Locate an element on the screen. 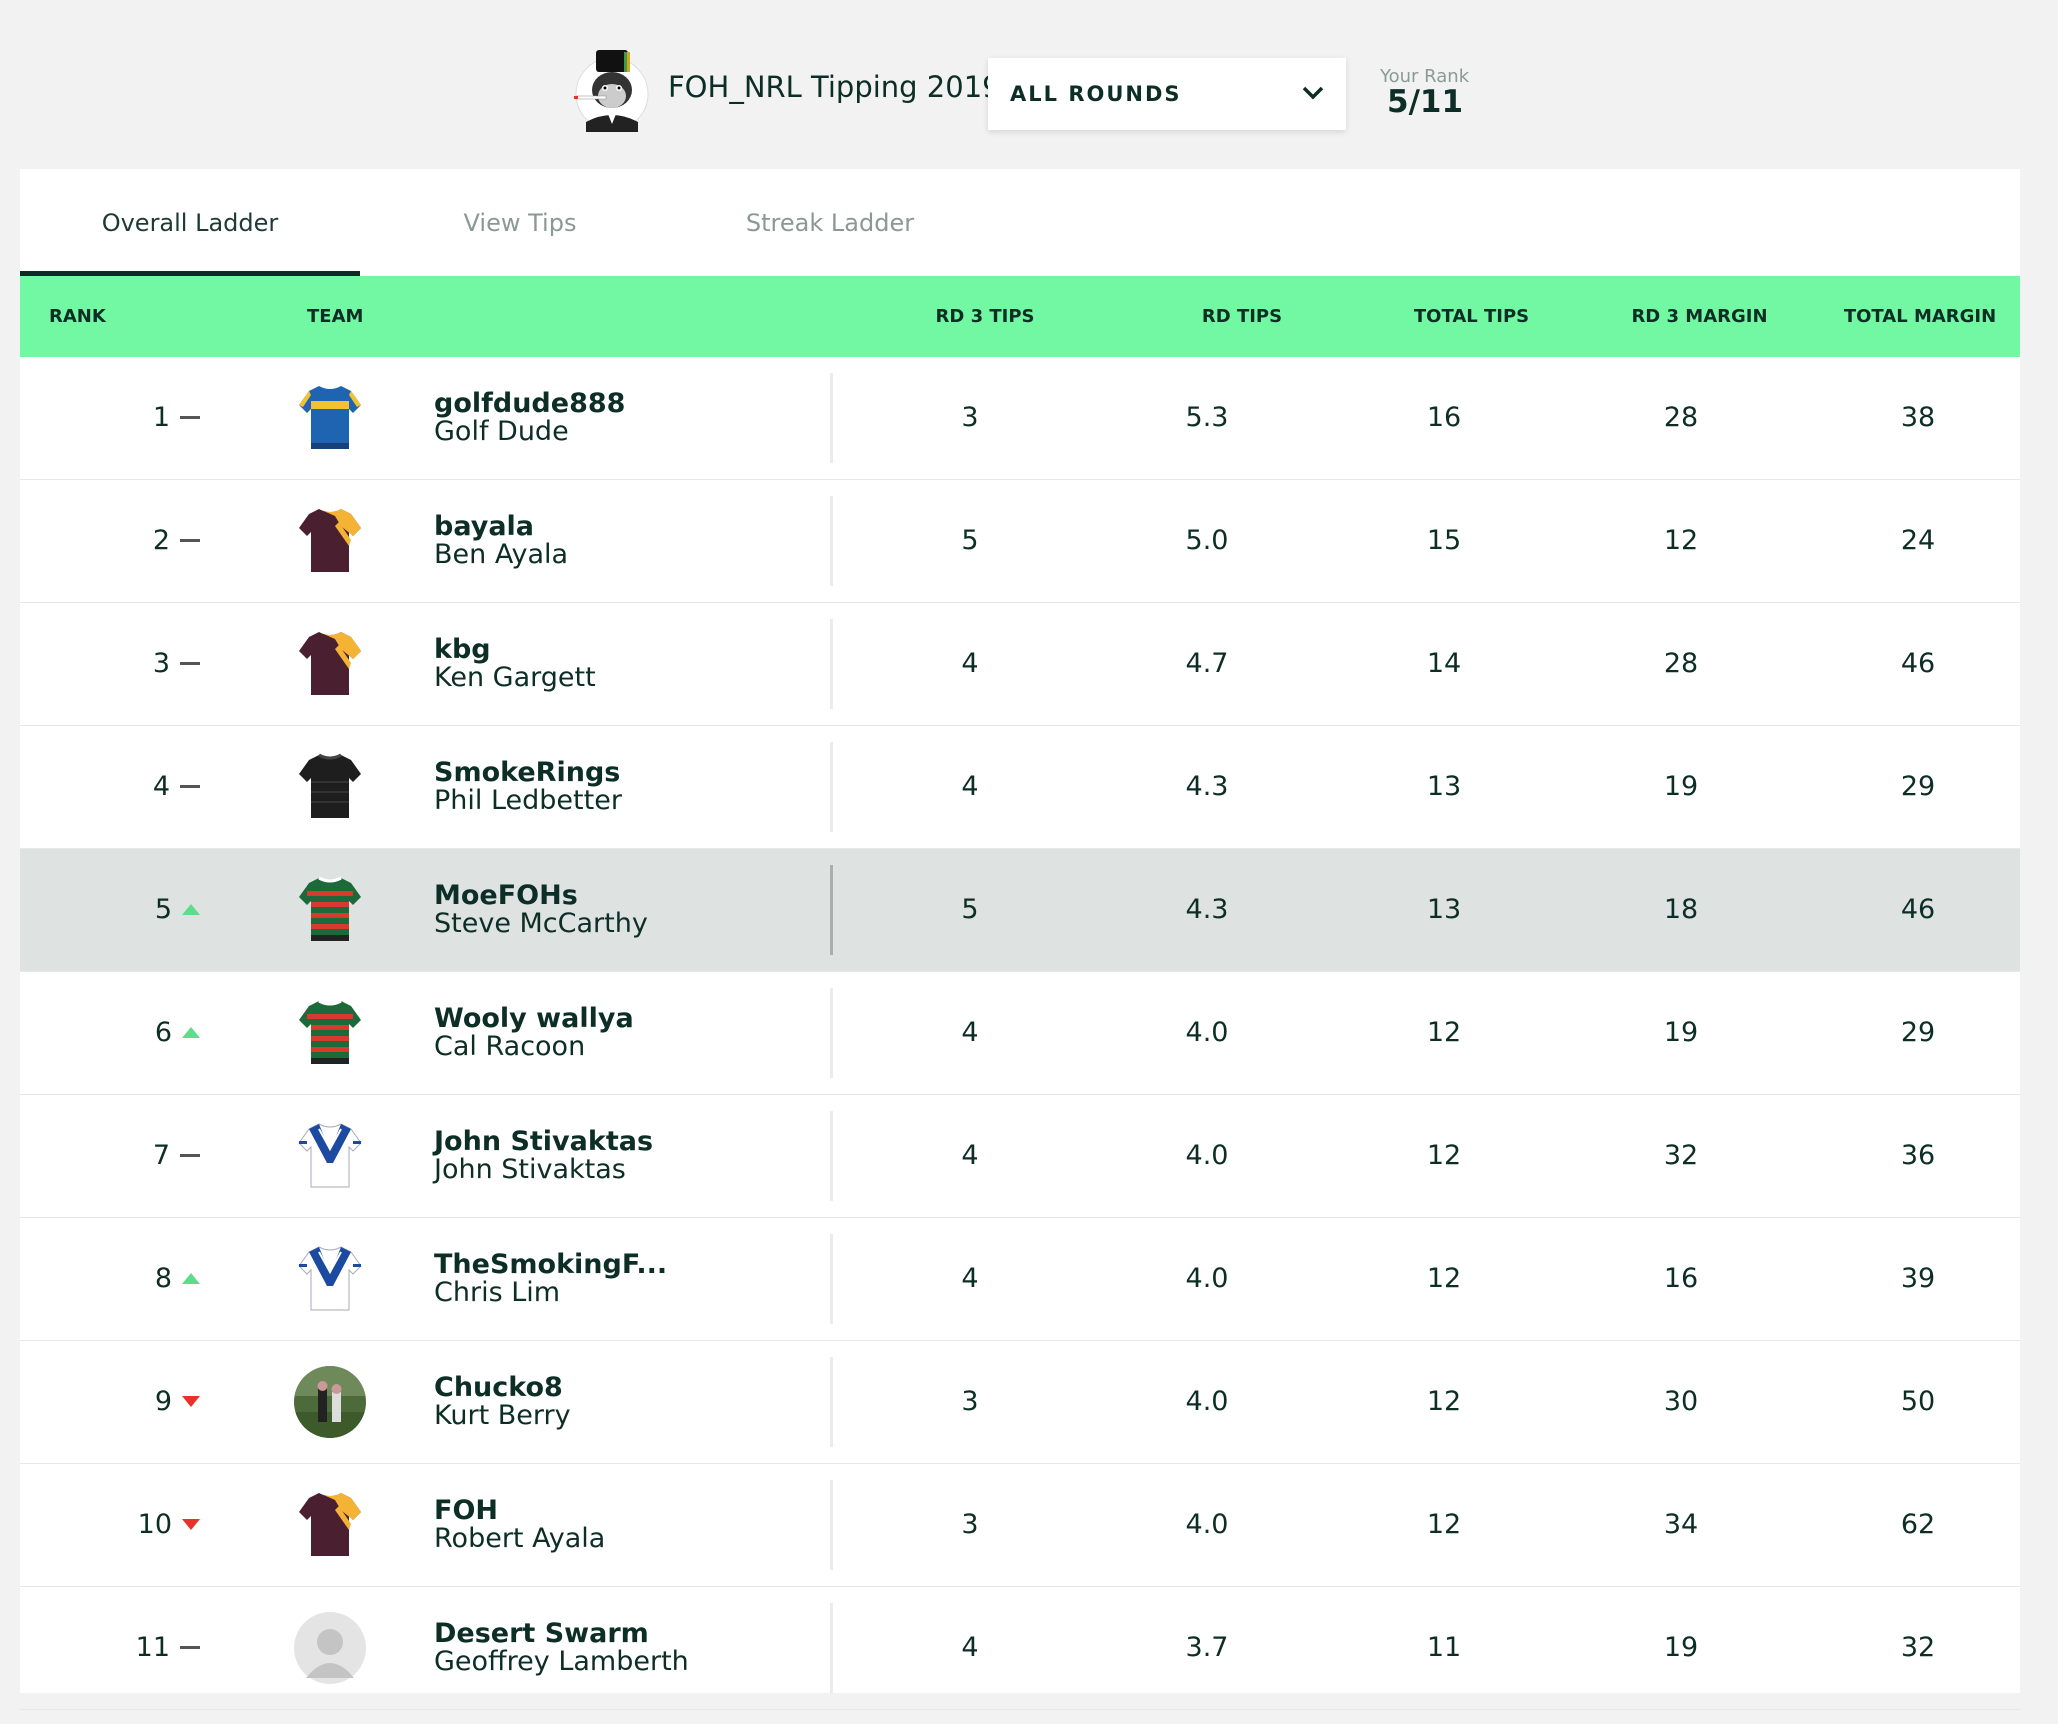 The height and width of the screenshot is (1724, 2058). tab-streak-ladder: Streak Ladder is located at coordinates (830, 222).